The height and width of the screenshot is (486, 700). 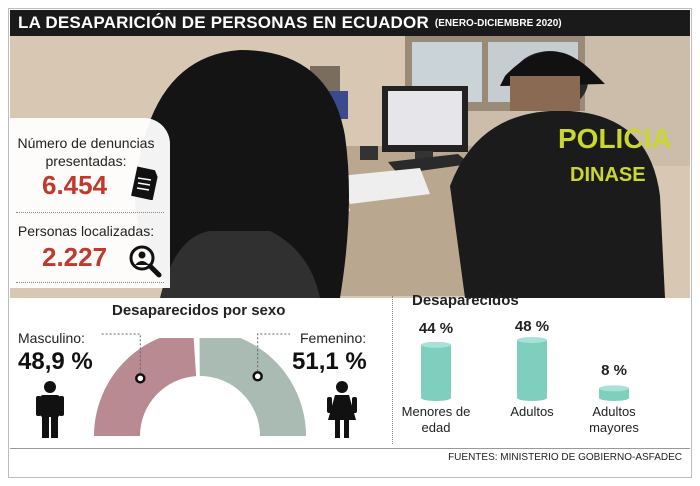 I want to click on source-text: FUENTES: MINISTERIO DE GOBIERNO-ASFADEC, so click(x=565, y=457).